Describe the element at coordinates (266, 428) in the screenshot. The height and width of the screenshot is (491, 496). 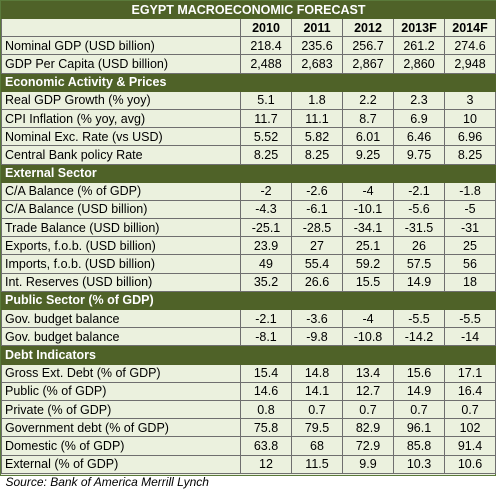
I see `value-cell: 75.8` at that location.